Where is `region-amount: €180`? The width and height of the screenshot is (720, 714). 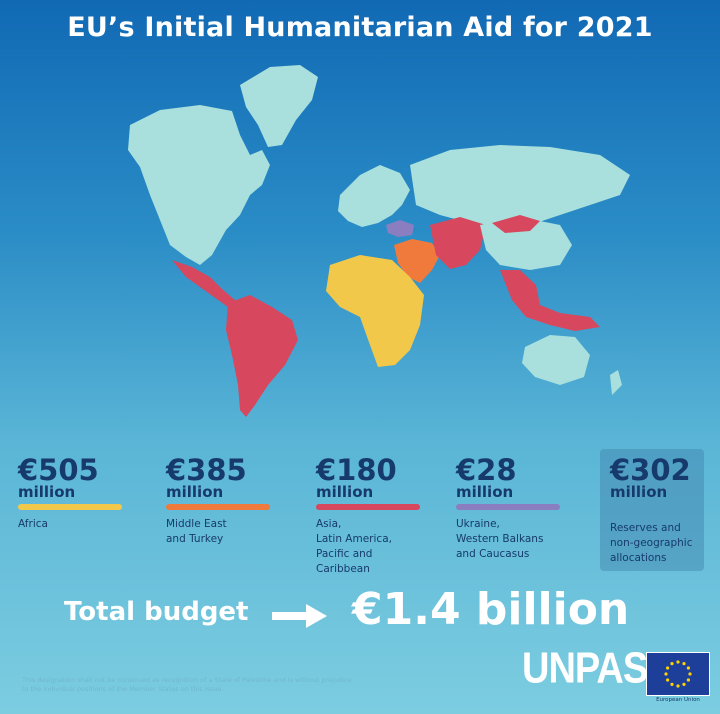
region-amount: €180 is located at coordinates (356, 470).